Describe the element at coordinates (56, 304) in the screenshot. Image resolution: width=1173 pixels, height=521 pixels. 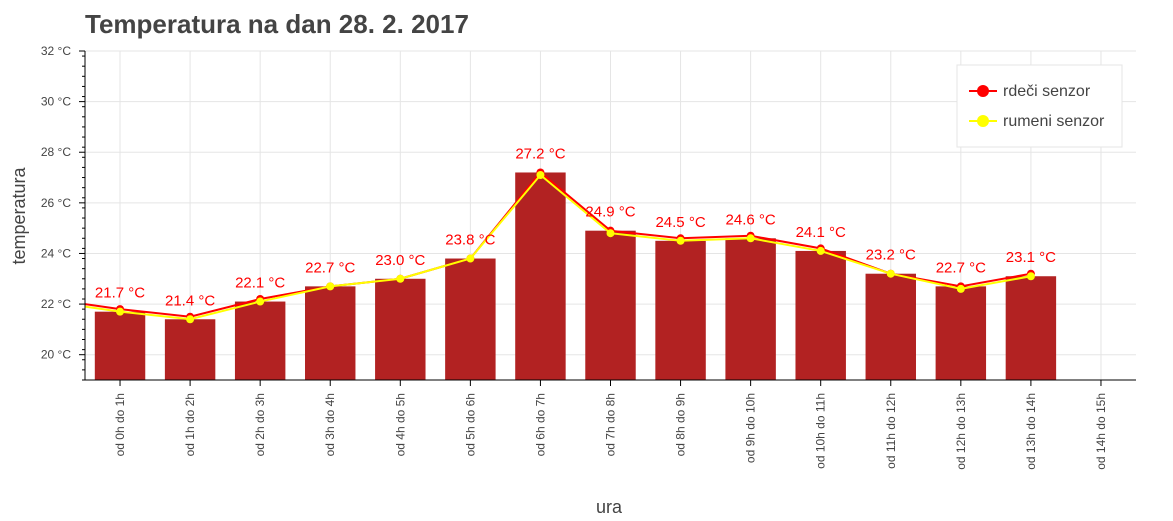
I see `y-tick-label: 22 °C` at that location.